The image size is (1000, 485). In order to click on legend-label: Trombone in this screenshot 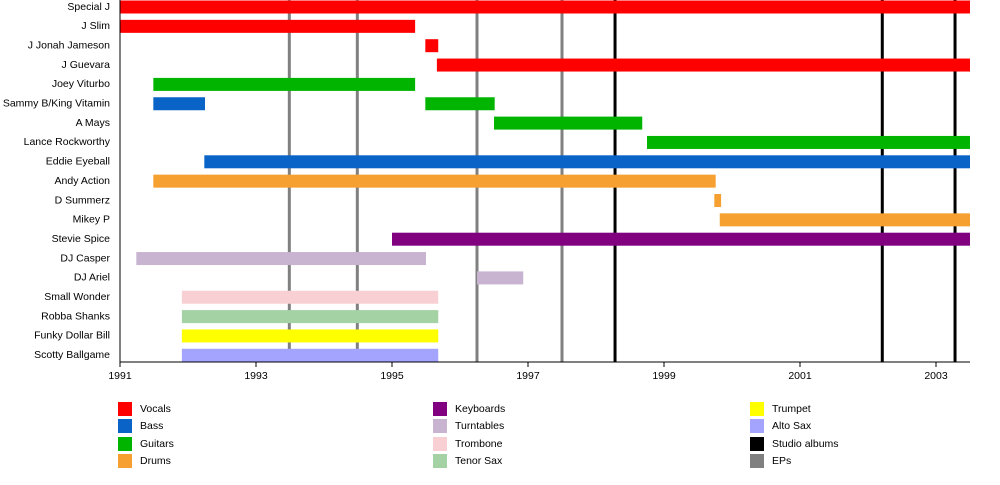, I will do `click(479, 444)`.